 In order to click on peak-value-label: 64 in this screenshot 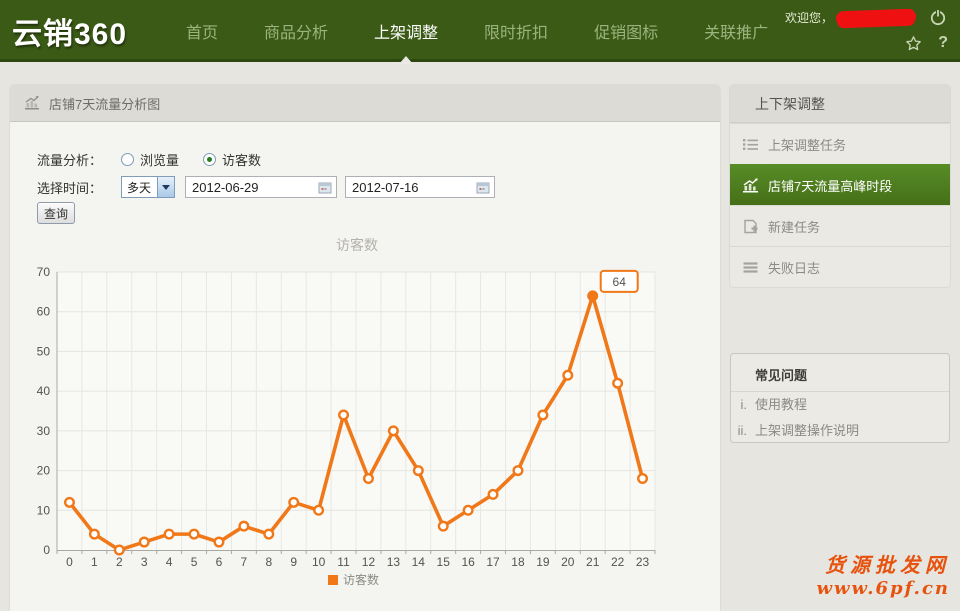, I will do `click(619, 281)`.